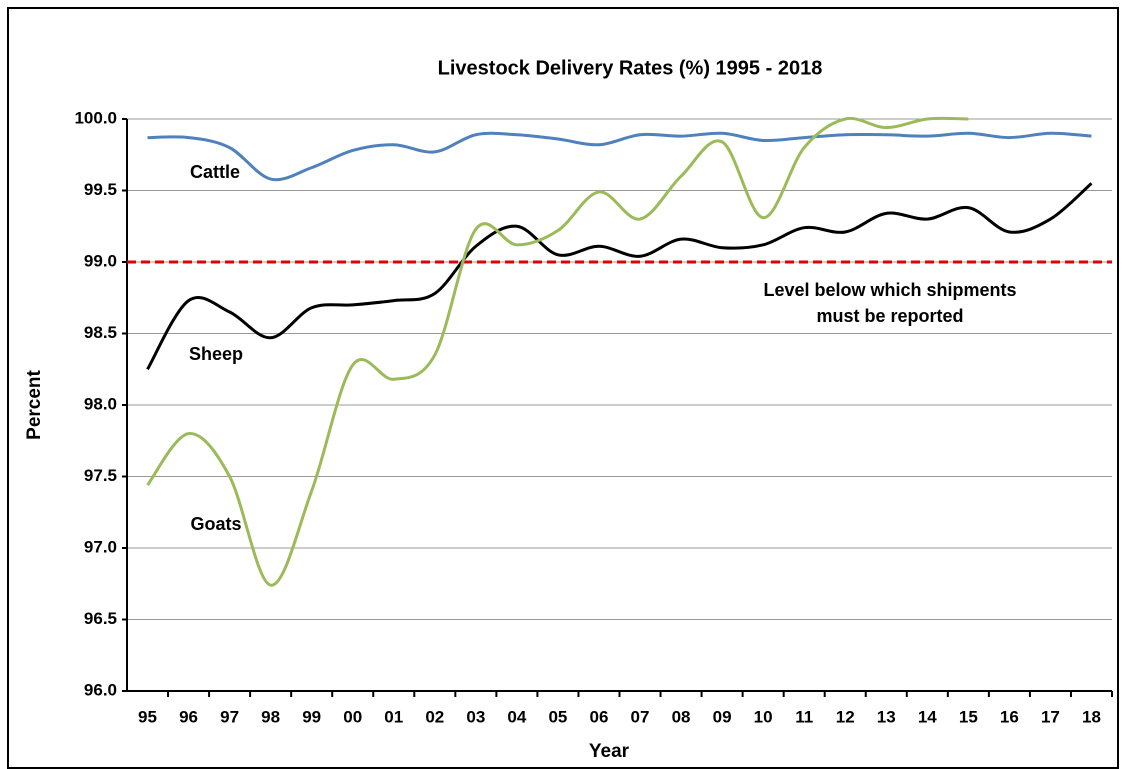  What do you see at coordinates (640, 716) in the screenshot?
I see `x-tick-label: 07` at bounding box center [640, 716].